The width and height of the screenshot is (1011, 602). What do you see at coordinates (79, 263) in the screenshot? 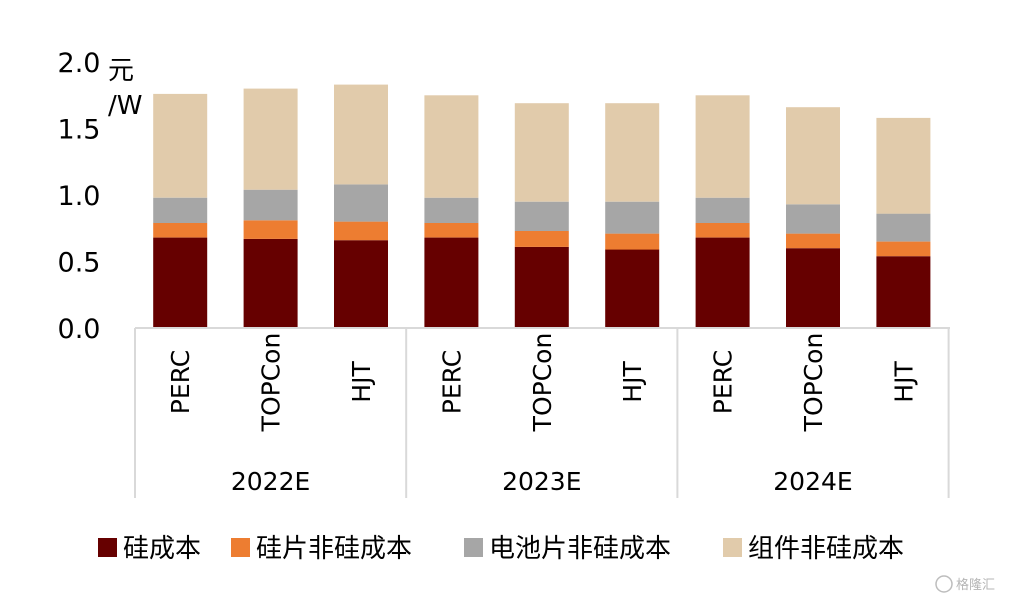
I see `y-tick-label: 0.5` at bounding box center [79, 263].